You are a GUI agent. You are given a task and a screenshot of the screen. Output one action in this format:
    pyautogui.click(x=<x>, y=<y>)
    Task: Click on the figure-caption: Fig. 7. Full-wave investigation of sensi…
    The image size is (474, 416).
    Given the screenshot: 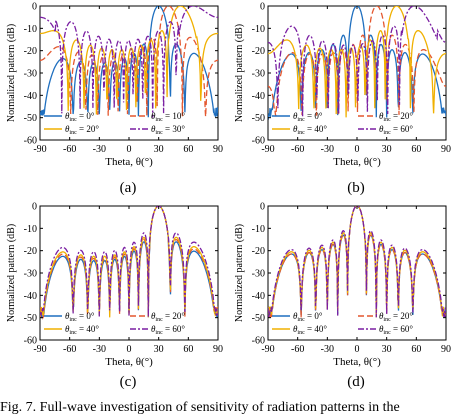 What is the action you would take?
    pyautogui.click(x=200, y=407)
    